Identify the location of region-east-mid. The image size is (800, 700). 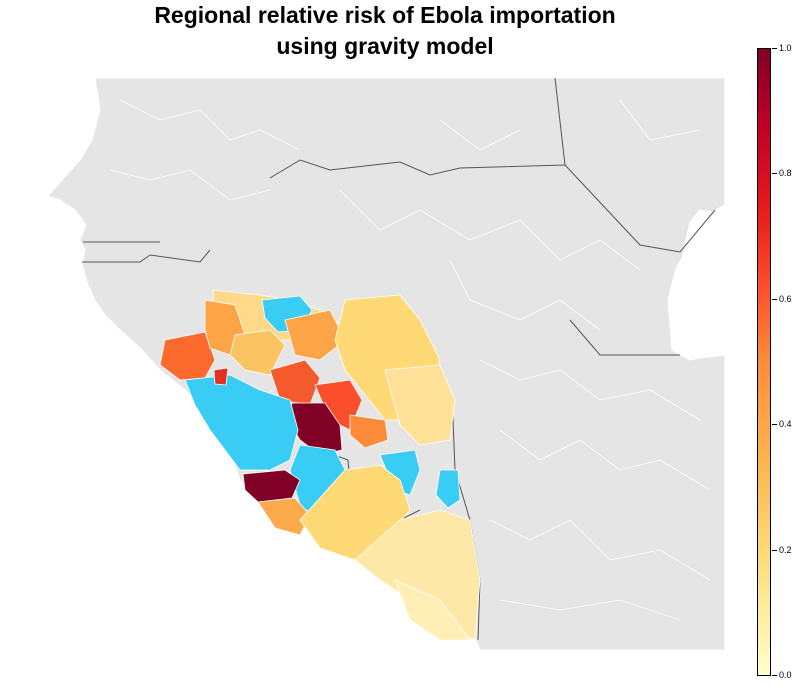
(420, 405).